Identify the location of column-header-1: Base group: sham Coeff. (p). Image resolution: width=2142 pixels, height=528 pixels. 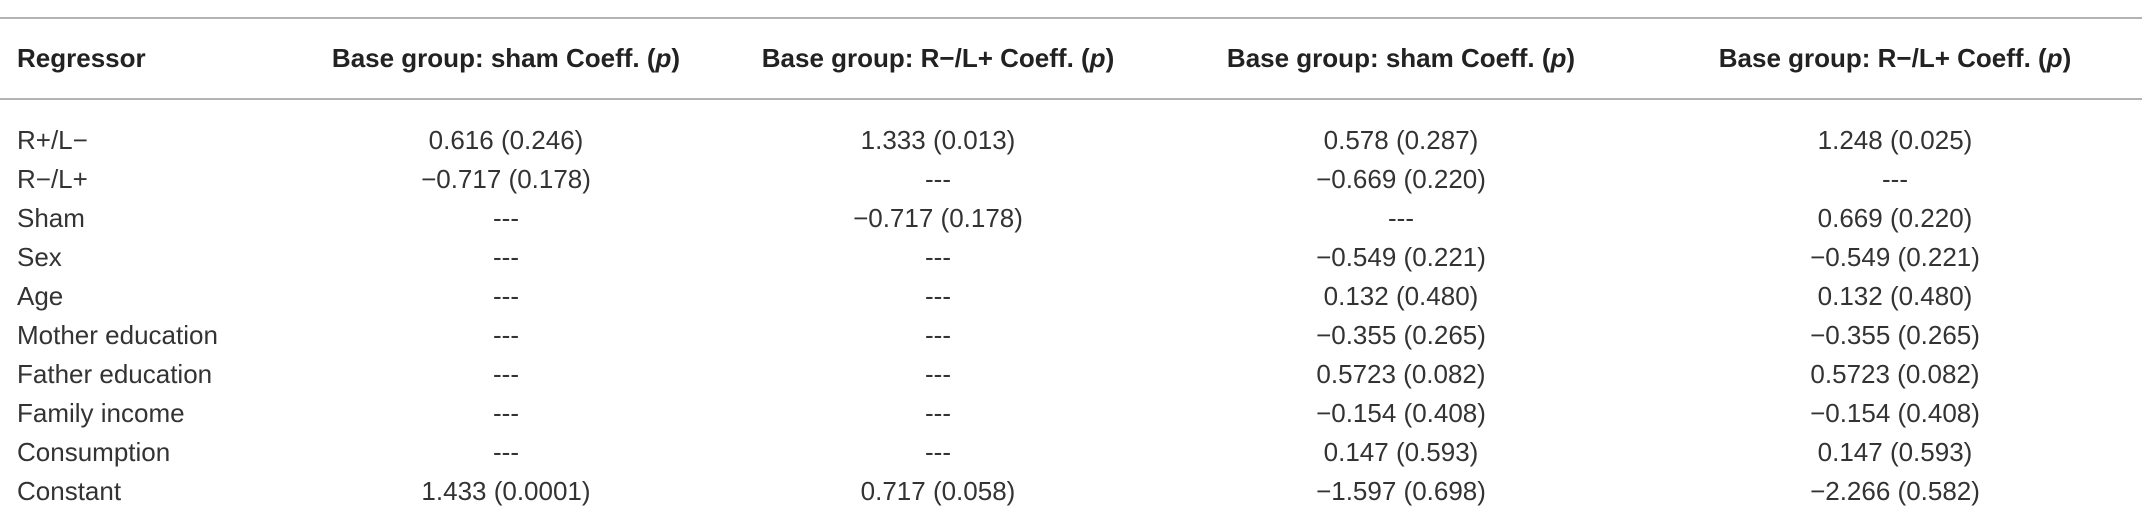
(506, 58).